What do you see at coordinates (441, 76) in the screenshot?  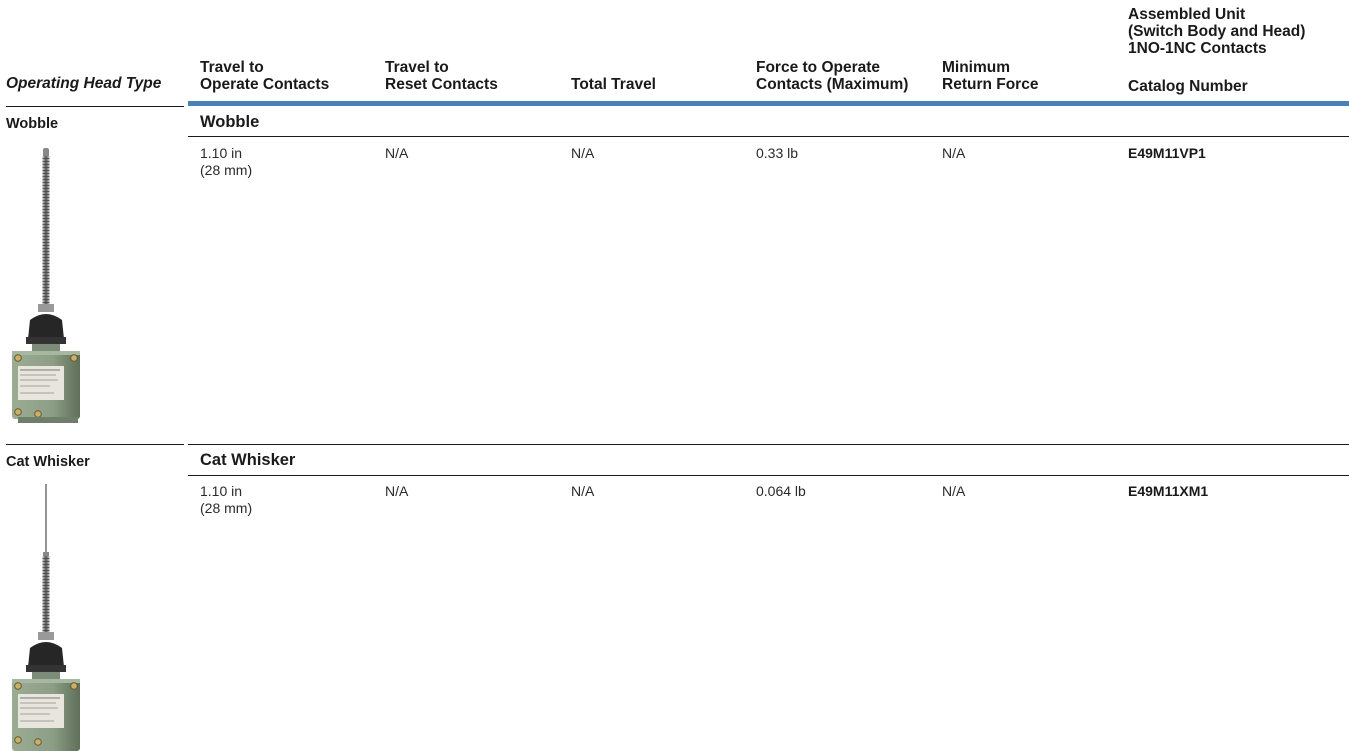 I see `header-travel-reset: Travel to Reset Contacts` at bounding box center [441, 76].